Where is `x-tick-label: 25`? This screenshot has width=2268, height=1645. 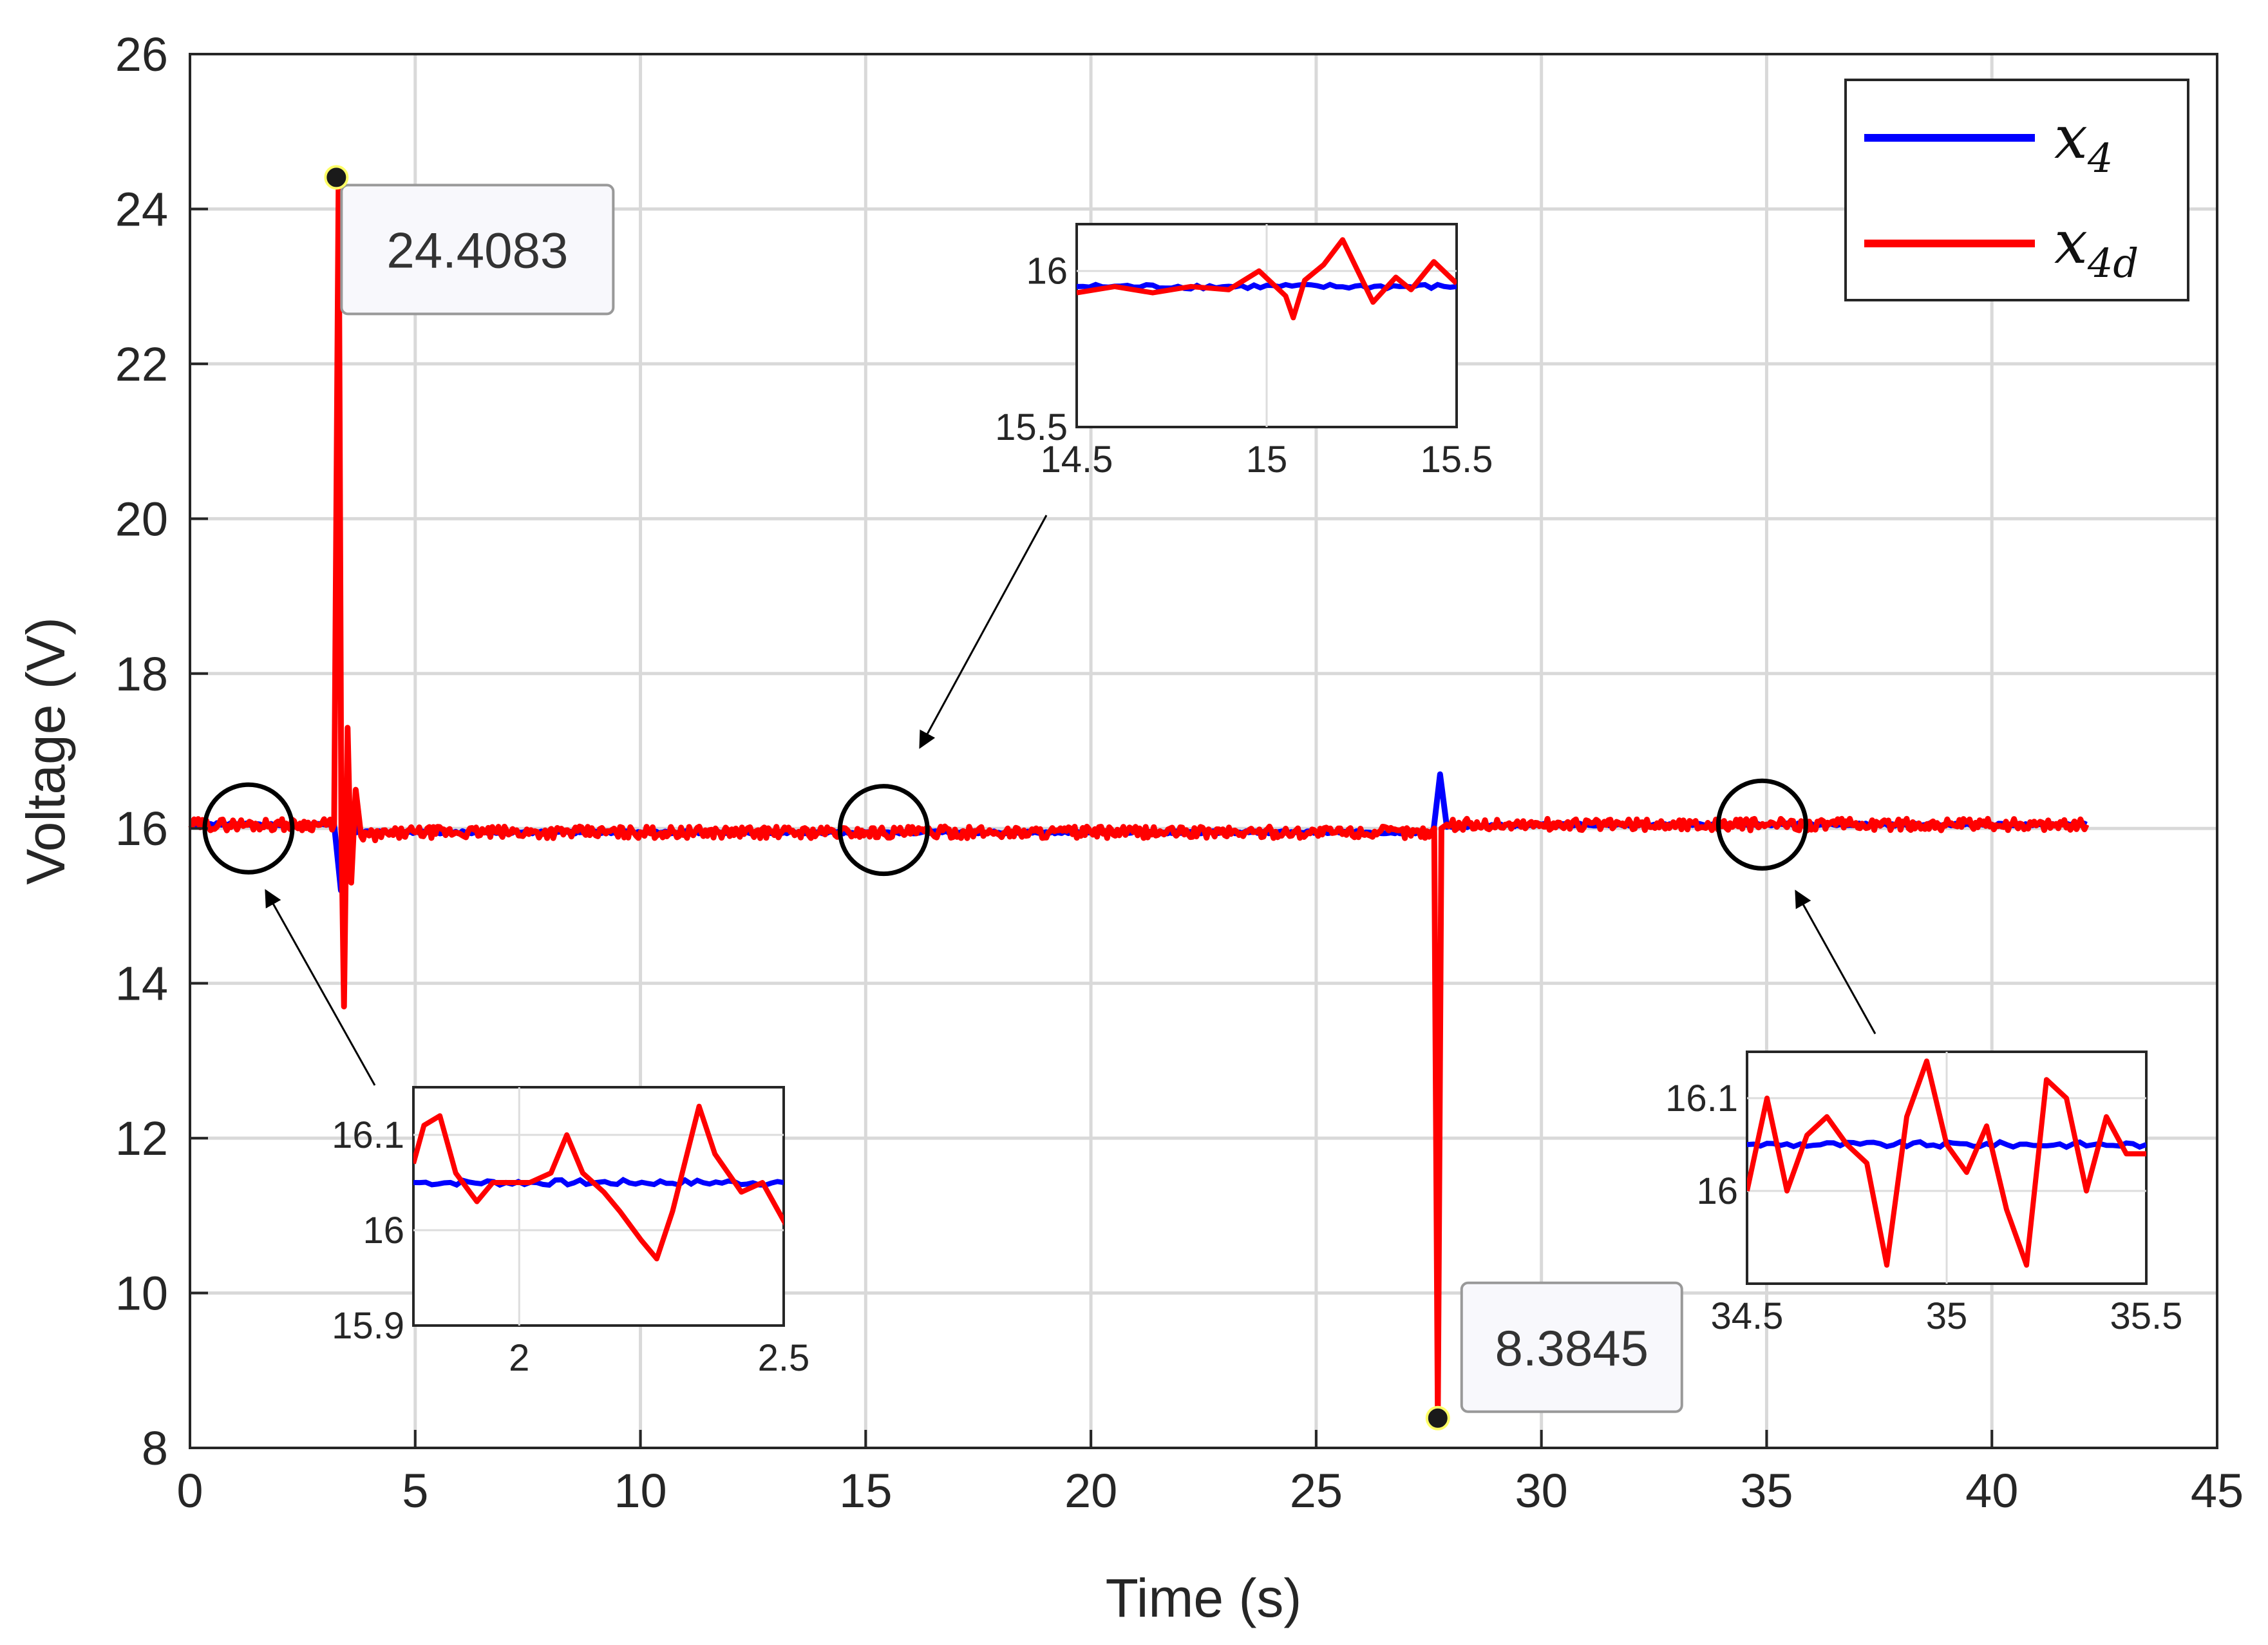
x-tick-label: 25 is located at coordinates (1316, 1490).